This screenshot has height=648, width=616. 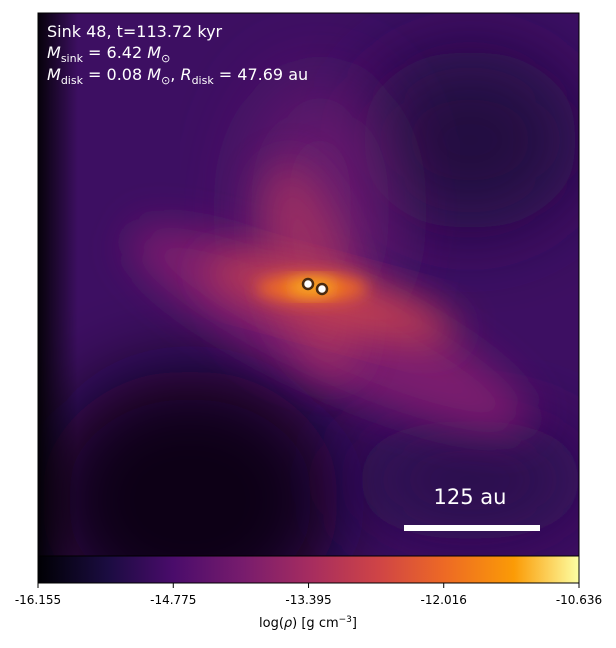 What do you see at coordinates (308, 600) in the screenshot?
I see `tick-label: -13.395` at bounding box center [308, 600].